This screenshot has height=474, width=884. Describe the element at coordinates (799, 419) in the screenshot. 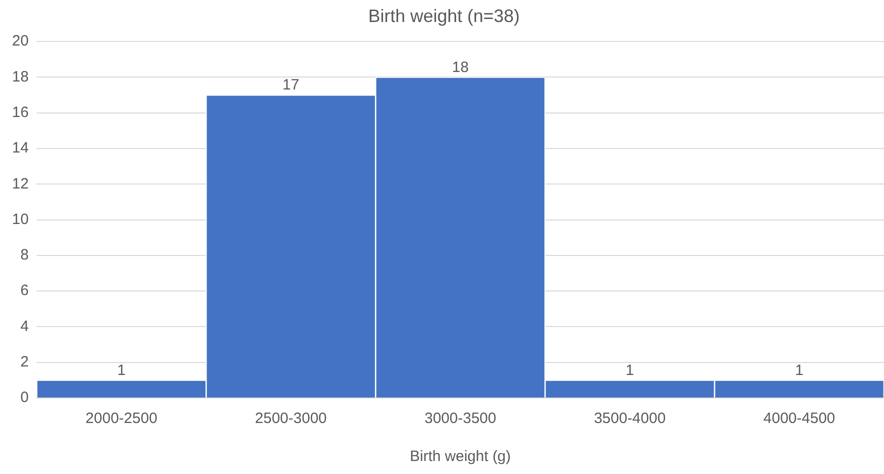

I see `x-tick-label: 4000-4500` at that location.